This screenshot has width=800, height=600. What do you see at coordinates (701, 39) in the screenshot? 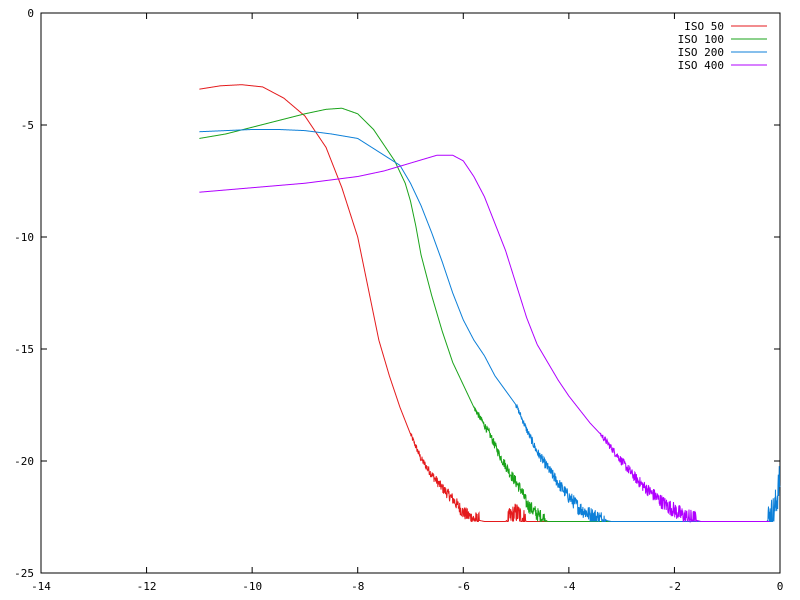
I see `legend-label: ISO 100` at bounding box center [701, 39].